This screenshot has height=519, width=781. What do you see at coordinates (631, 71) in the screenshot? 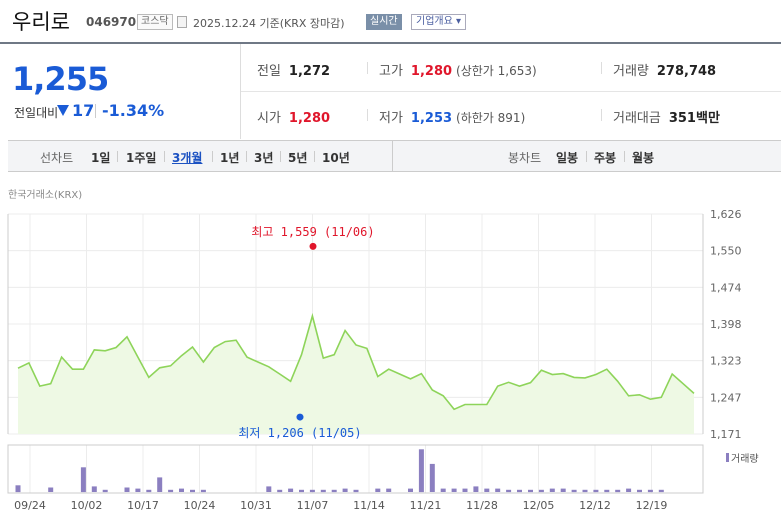
I see `stat-label: 거래량` at bounding box center [631, 71].